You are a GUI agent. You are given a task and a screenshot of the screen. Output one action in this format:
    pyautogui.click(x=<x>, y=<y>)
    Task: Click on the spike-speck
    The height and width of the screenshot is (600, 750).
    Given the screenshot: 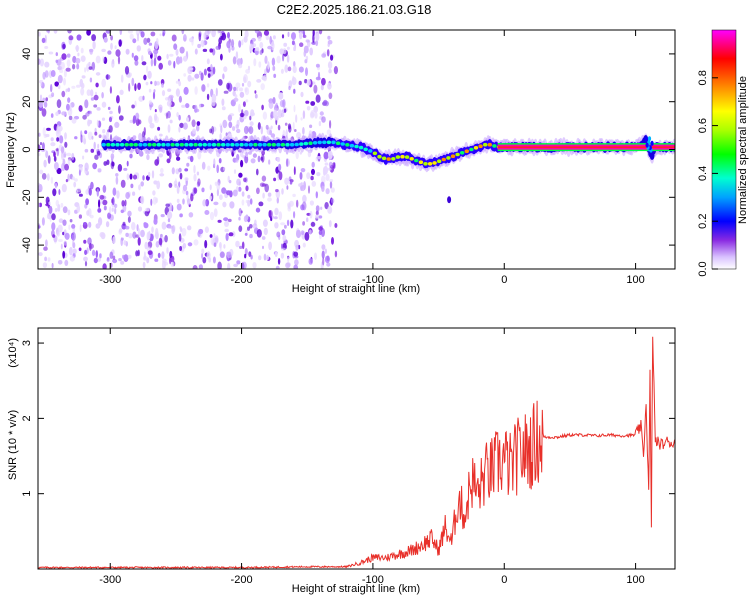 What is the action you would take?
    pyautogui.click(x=650, y=148)
    